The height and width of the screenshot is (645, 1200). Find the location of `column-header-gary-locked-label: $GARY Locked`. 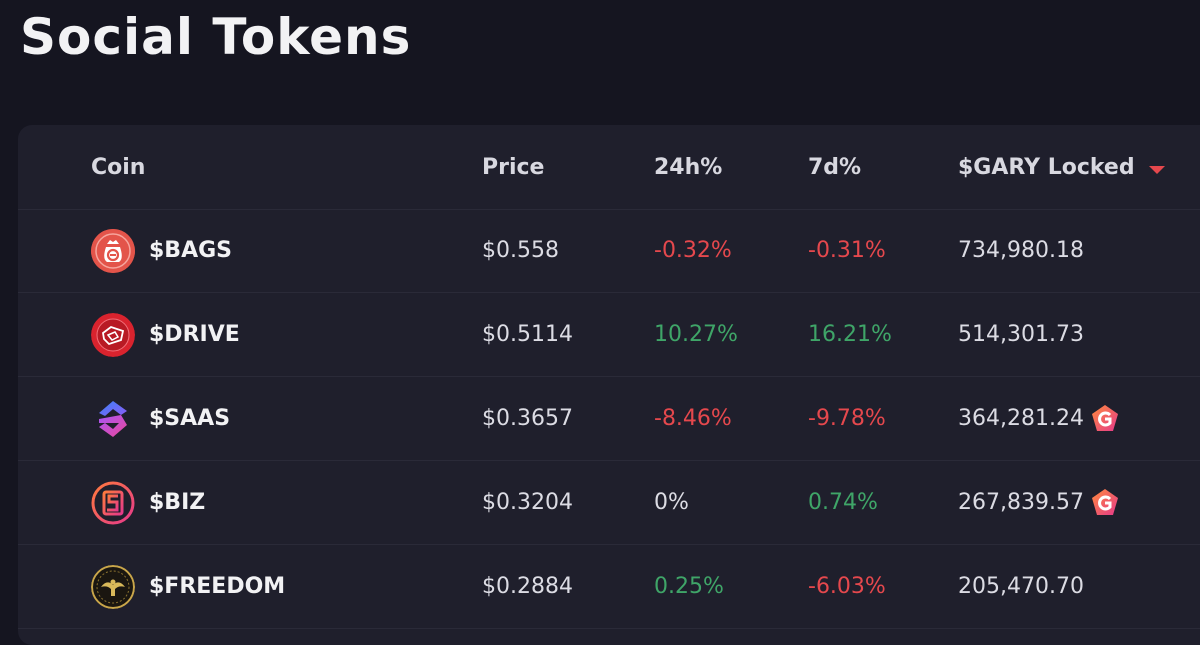

column-header-gary-locked-label: $GARY Locked is located at coordinates (1046, 167).